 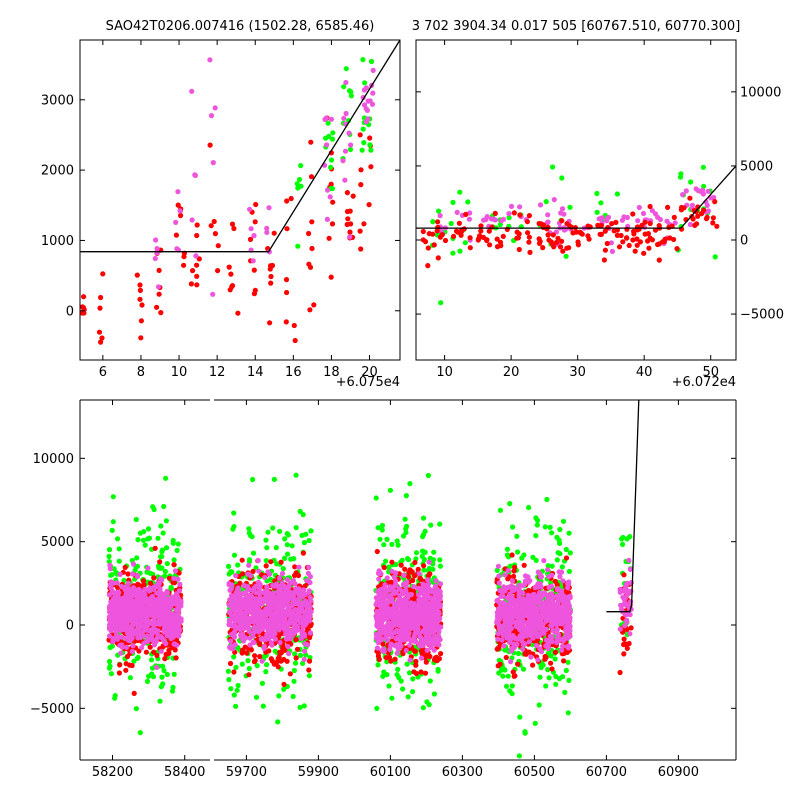 What do you see at coordinates (710, 372) in the screenshot?
I see `panel2-xtick-label: 50` at bounding box center [710, 372].